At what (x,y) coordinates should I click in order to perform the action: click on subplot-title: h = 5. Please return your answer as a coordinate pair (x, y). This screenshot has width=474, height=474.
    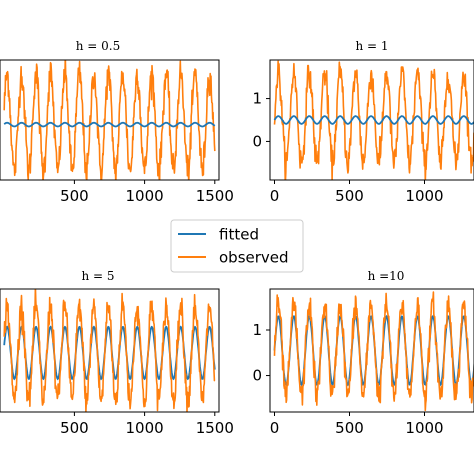
    Looking at the image, I should click on (97, 276).